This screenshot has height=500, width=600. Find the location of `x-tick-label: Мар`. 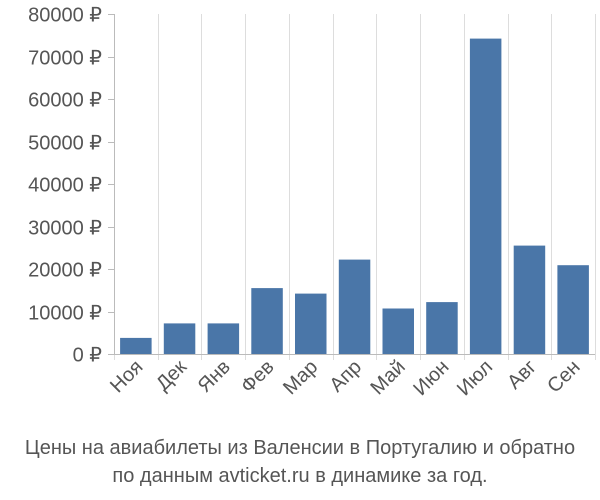

x-tick-label: Мар is located at coordinates (300, 377).